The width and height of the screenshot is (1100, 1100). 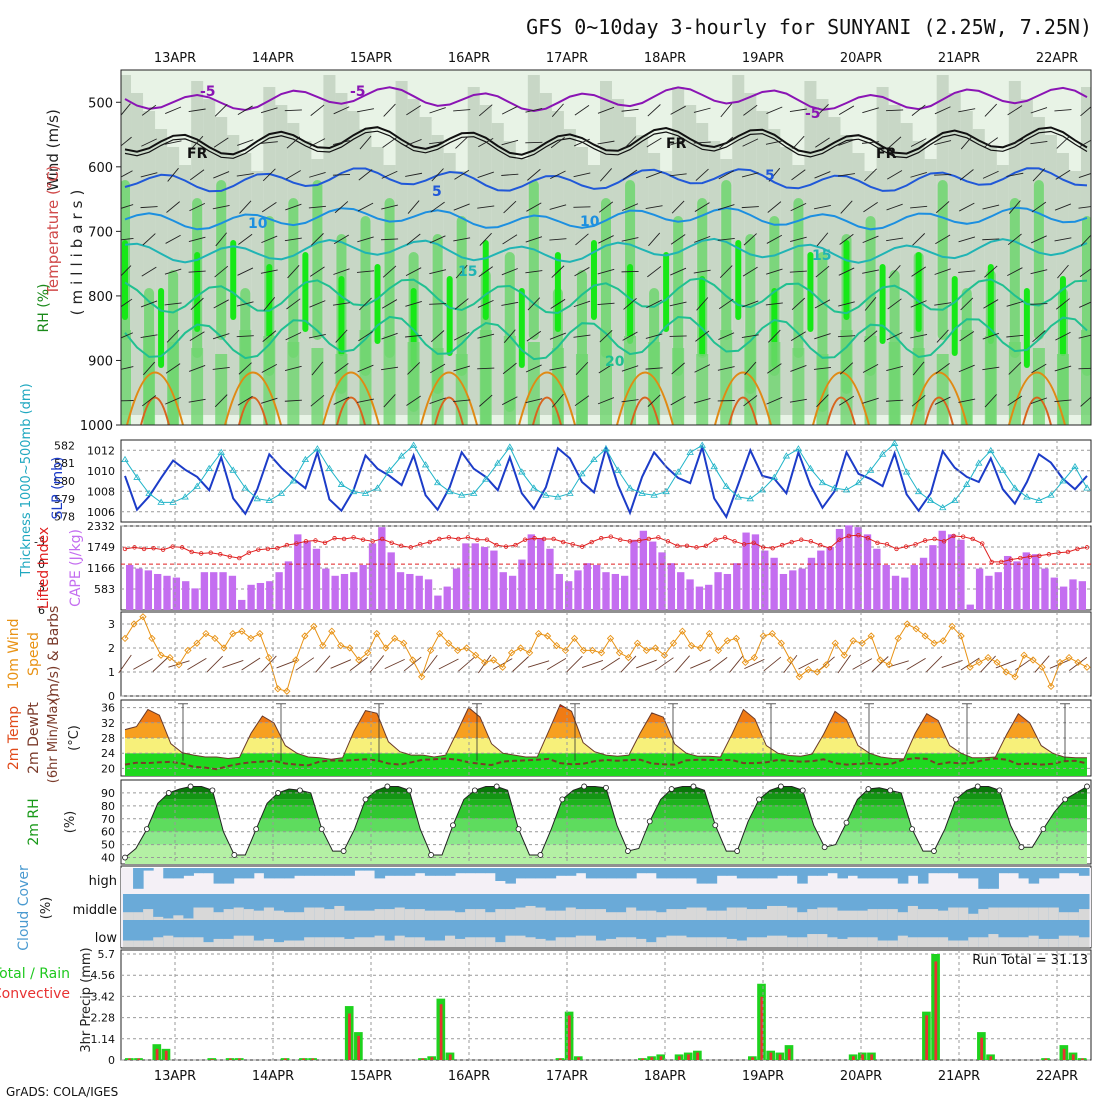 I want to click on date-label-bottom: 13APR, so click(x=175, y=1076).